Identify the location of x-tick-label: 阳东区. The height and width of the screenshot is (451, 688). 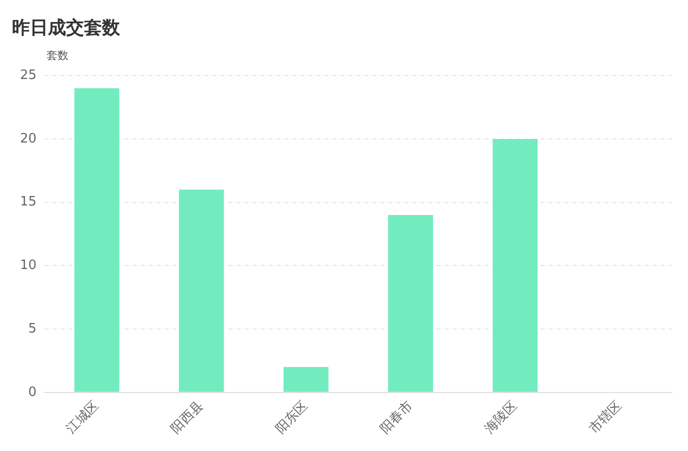
(292, 417).